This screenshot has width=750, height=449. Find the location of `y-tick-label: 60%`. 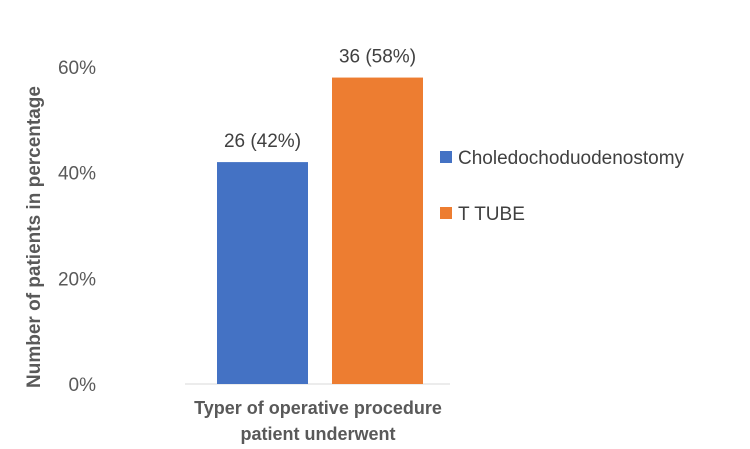

y-tick-label: 60% is located at coordinates (77, 68).